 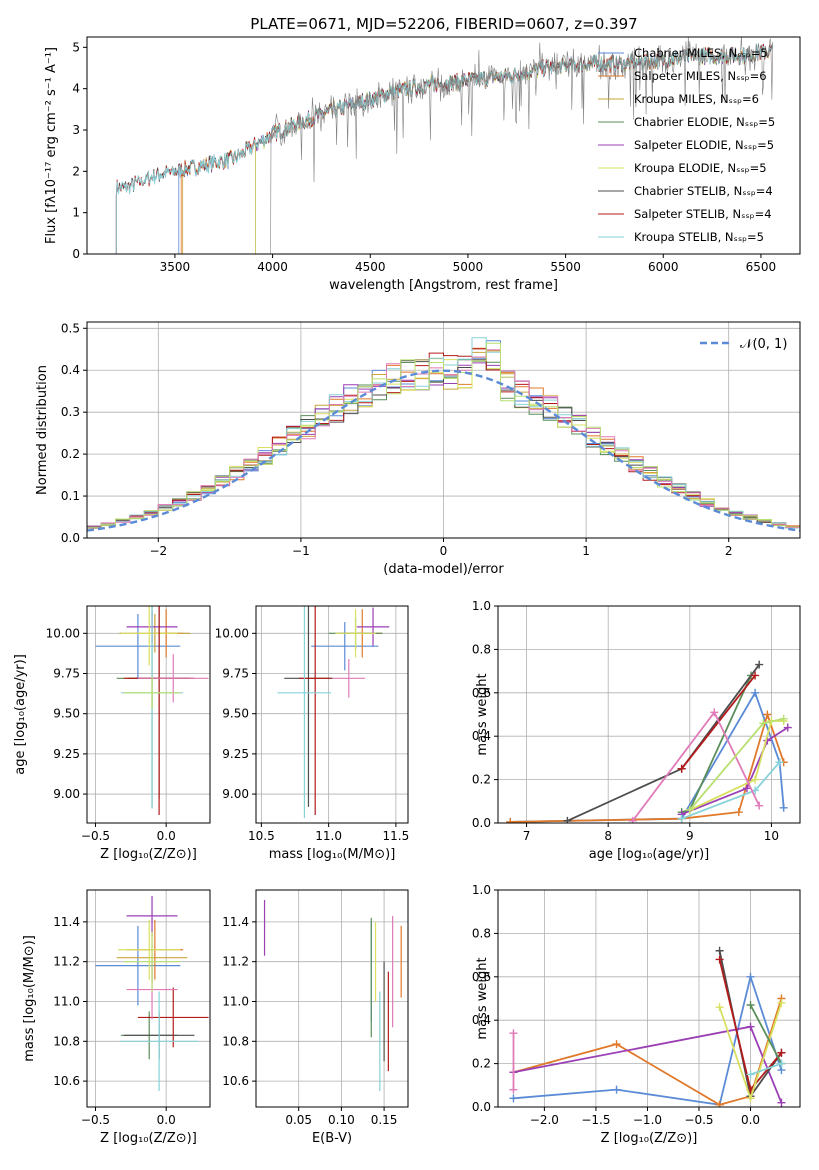 What do you see at coordinates (396, 836) in the screenshot?
I see `x-tick-label: 11.5` at bounding box center [396, 836].